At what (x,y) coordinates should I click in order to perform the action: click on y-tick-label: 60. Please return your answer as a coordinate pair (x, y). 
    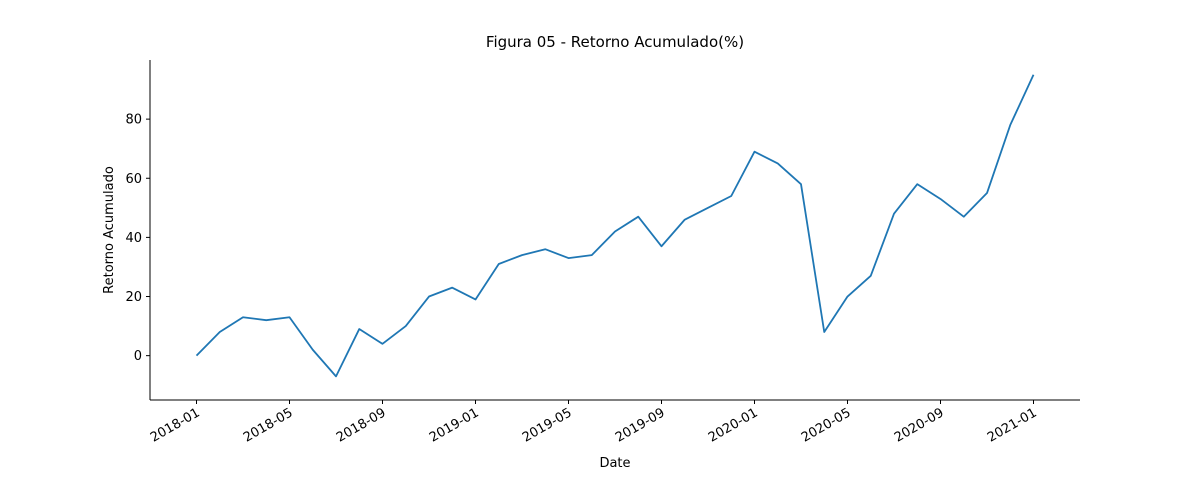
    Looking at the image, I should click on (133, 179).